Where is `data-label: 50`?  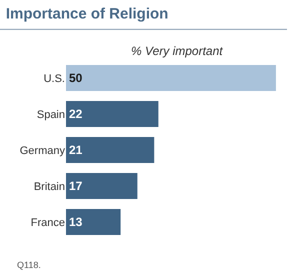 data-label: 50 is located at coordinates (76, 78).